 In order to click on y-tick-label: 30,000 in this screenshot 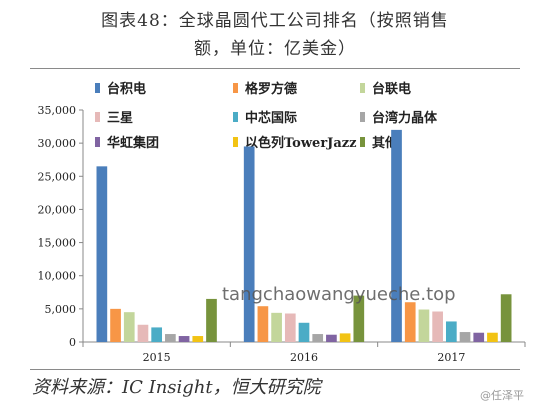, I will do `click(57, 143)`.